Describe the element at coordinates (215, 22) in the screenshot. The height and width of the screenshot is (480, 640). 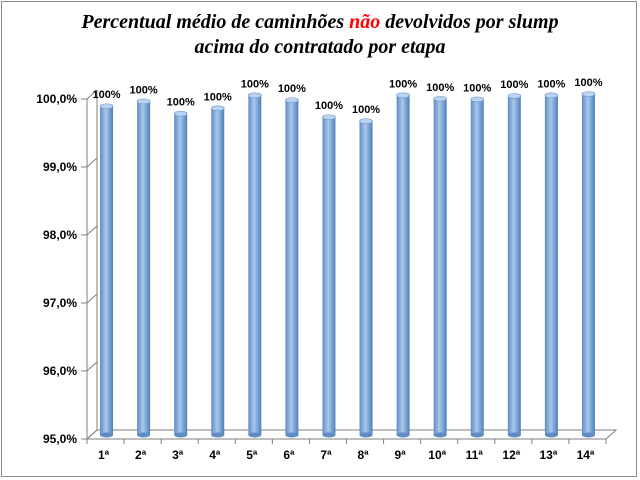
I see `chart-title-part1: Percentual médio de caminhões` at that location.